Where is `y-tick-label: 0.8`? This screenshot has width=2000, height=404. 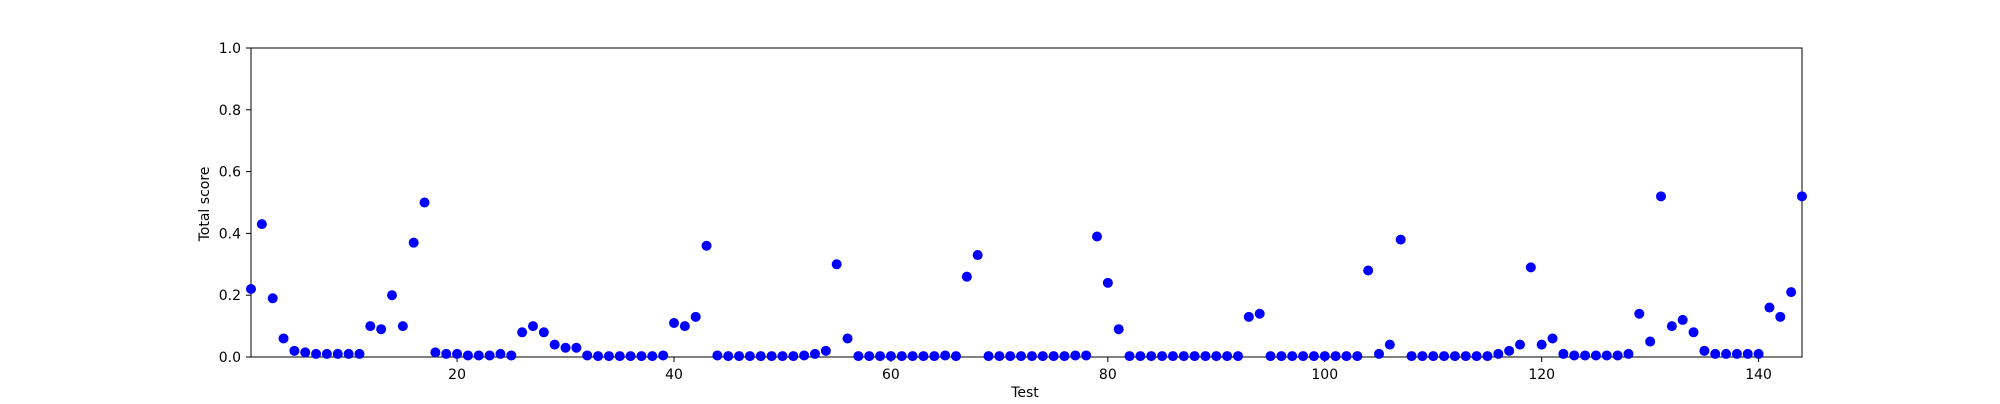 y-tick-label: 0.8 is located at coordinates (230, 111).